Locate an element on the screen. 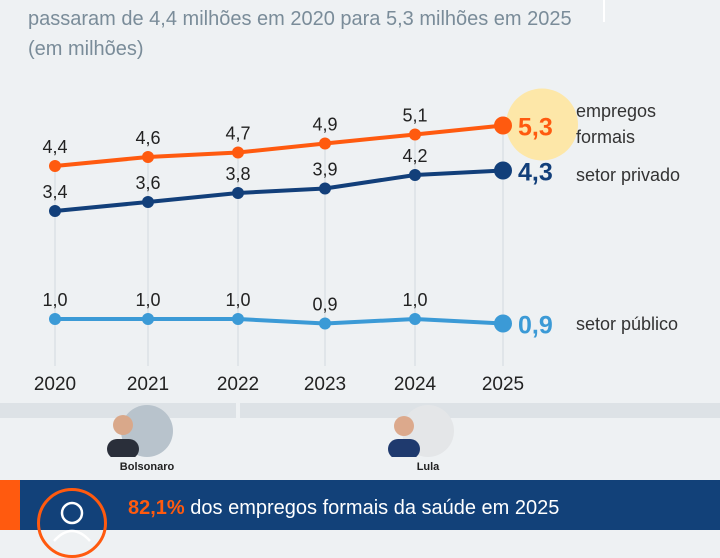  data-label: 4,2 is located at coordinates (414, 156).